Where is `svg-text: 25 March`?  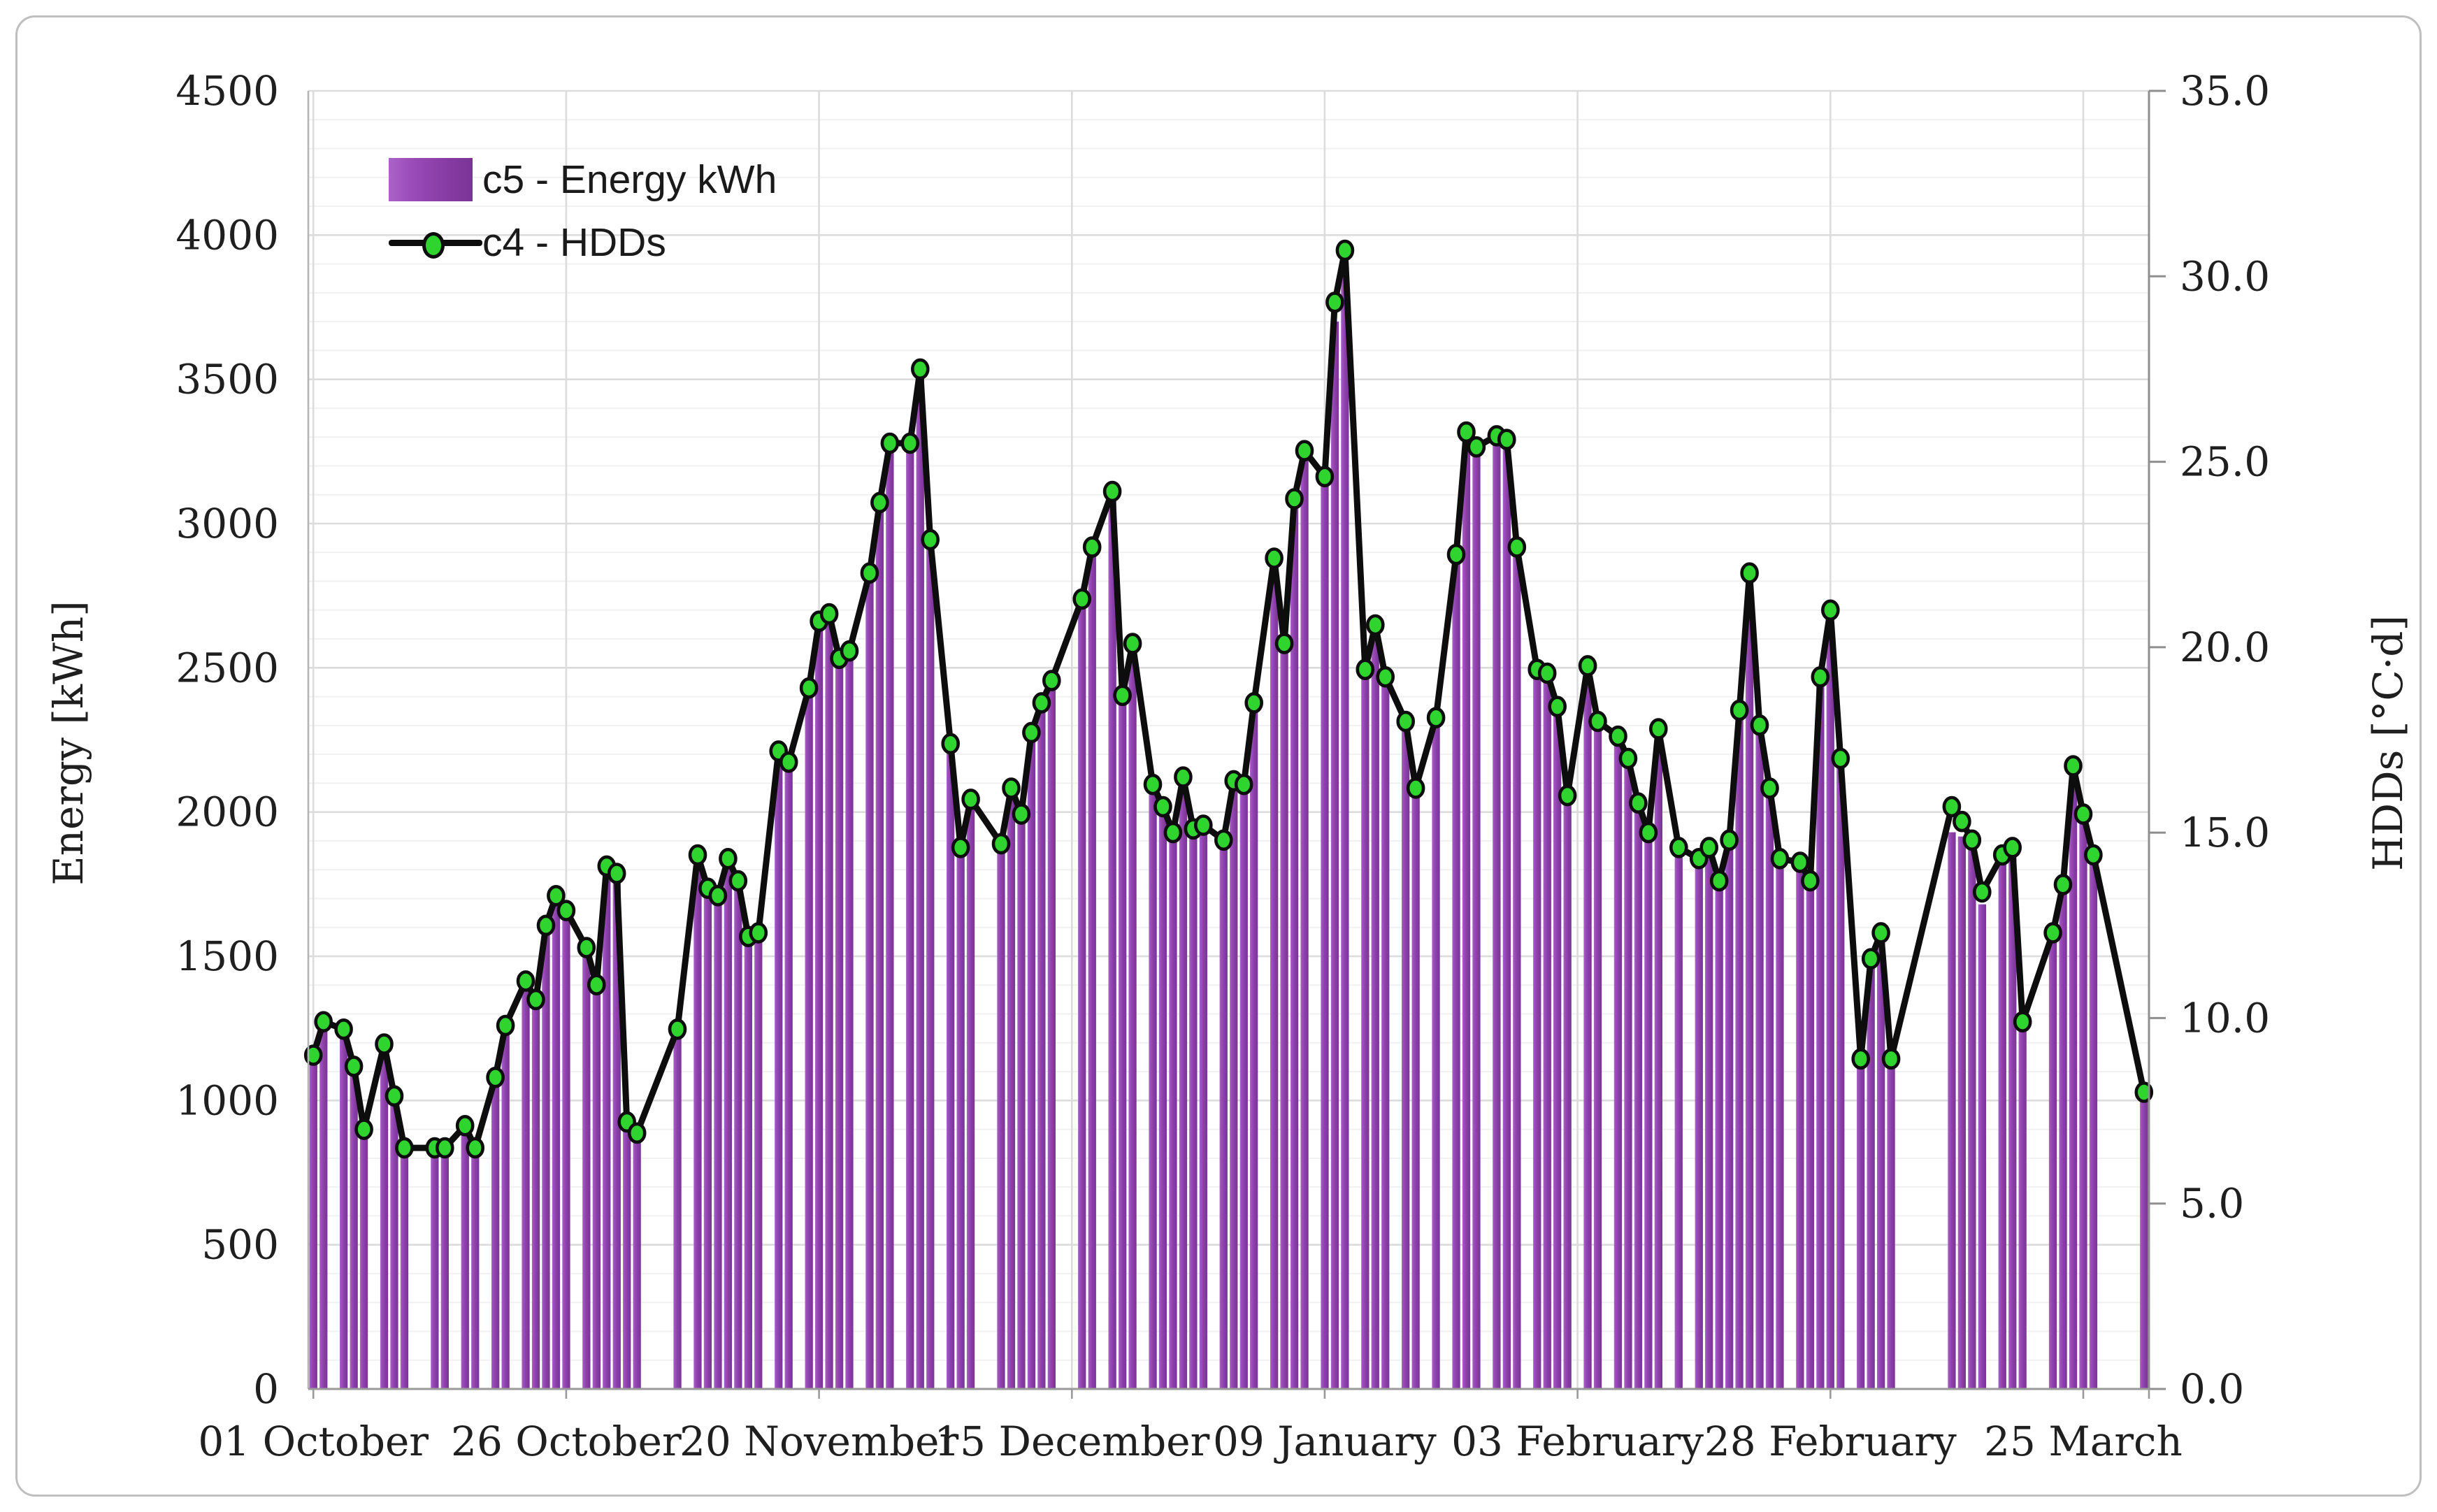
svg-text: 25 March is located at coordinates (2083, 1442).